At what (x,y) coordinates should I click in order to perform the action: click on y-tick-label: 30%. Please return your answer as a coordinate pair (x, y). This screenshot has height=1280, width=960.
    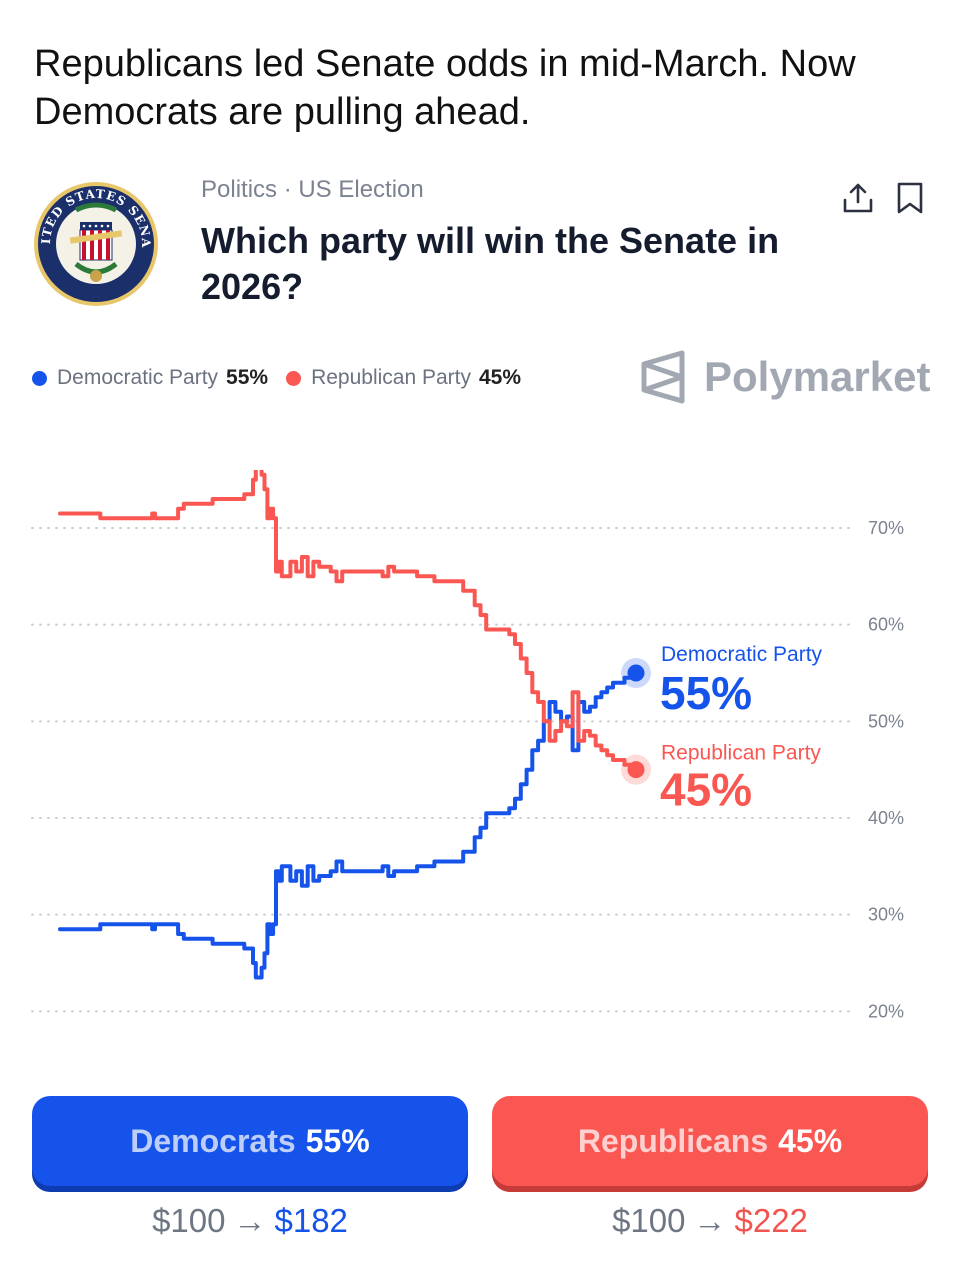
    Looking at the image, I should click on (886, 915).